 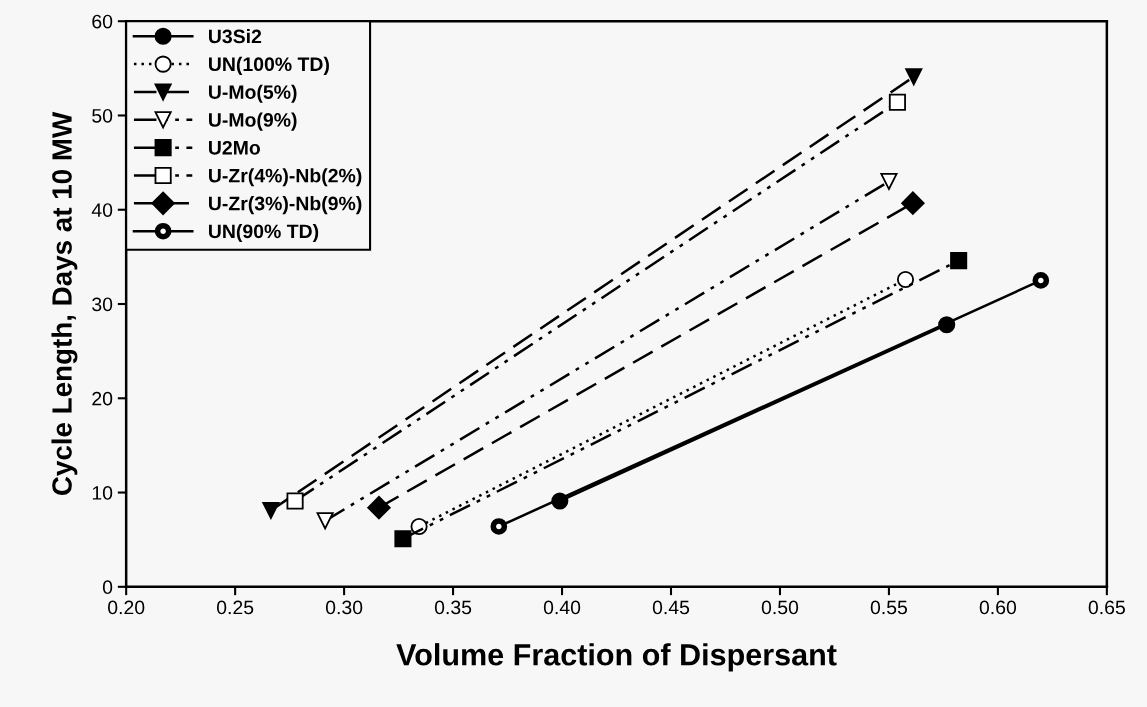 What do you see at coordinates (102, 493) in the screenshot?
I see `y-tick-label: 10` at bounding box center [102, 493].